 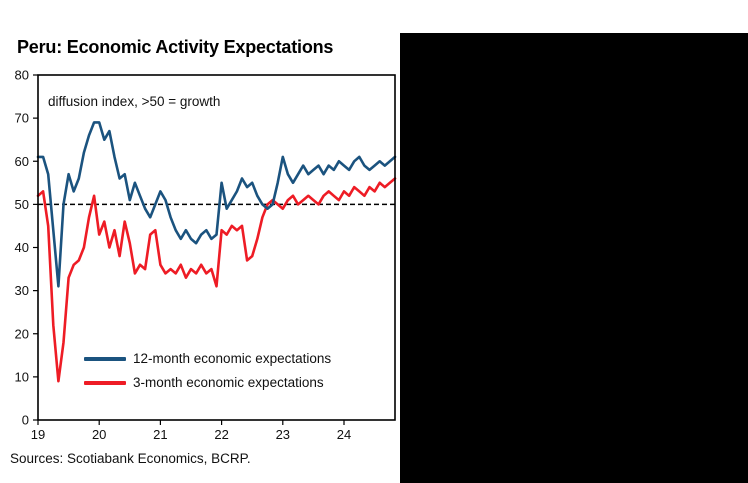 What do you see at coordinates (22, 247) in the screenshot?
I see `svg-text: 40` at bounding box center [22, 247].